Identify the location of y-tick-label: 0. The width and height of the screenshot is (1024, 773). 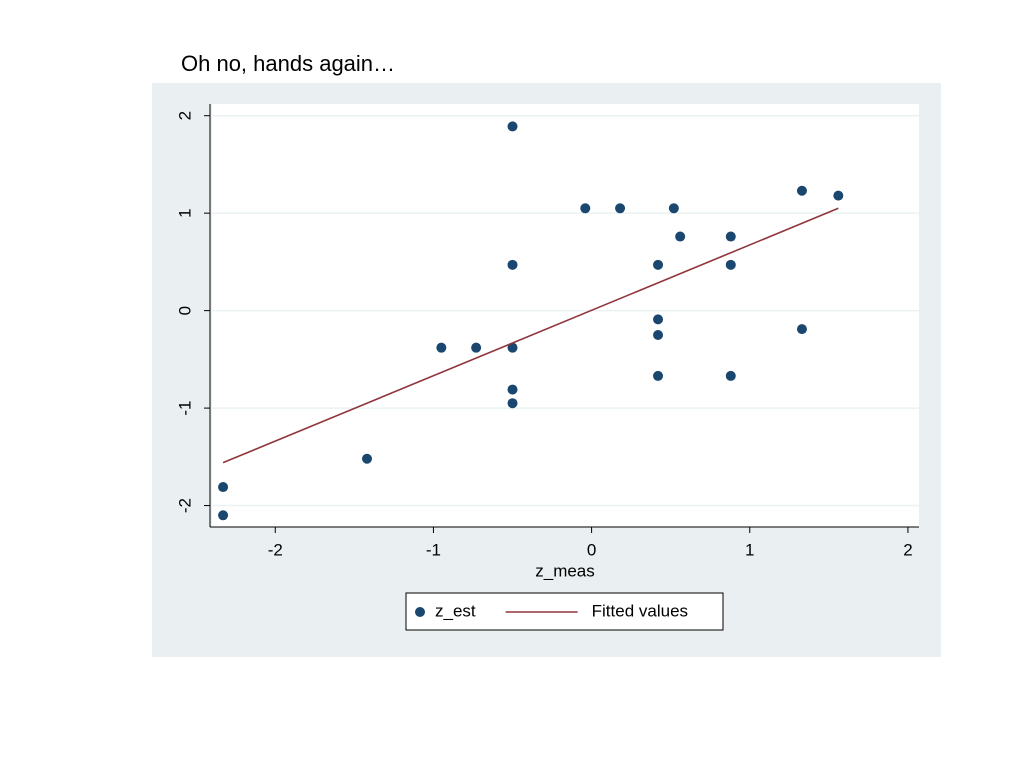
(184, 310).